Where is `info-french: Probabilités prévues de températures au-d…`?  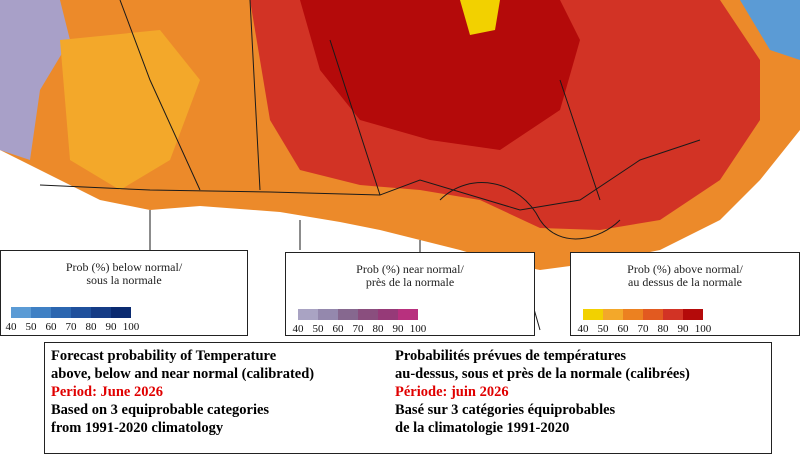
info-french: Probabilités prévues de températures au-d… is located at coordinates (542, 392).